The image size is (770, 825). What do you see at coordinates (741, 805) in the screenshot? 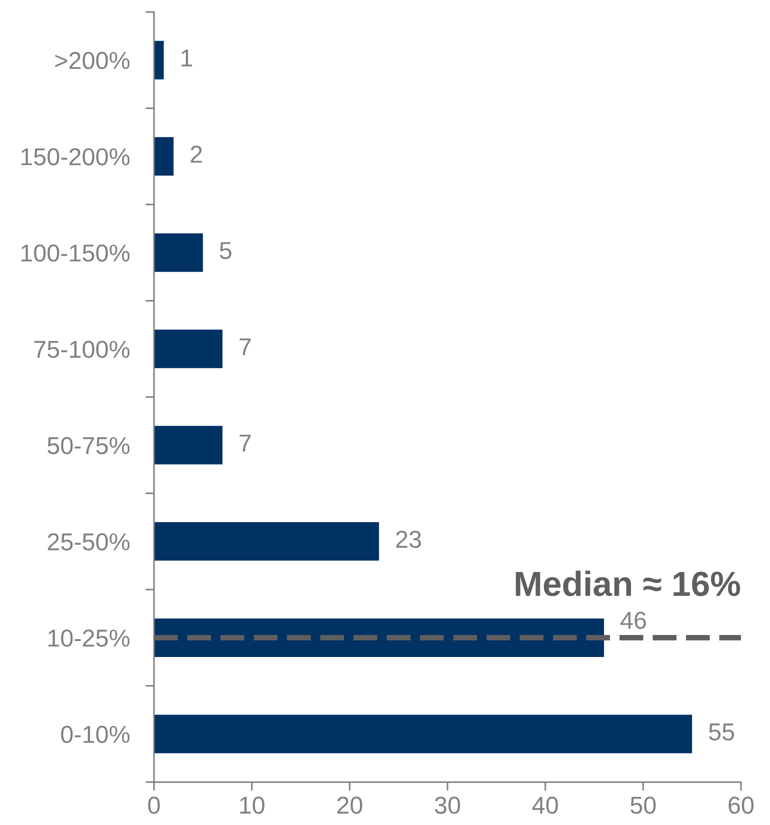
I see `x-tick-label: 60` at bounding box center [741, 805].